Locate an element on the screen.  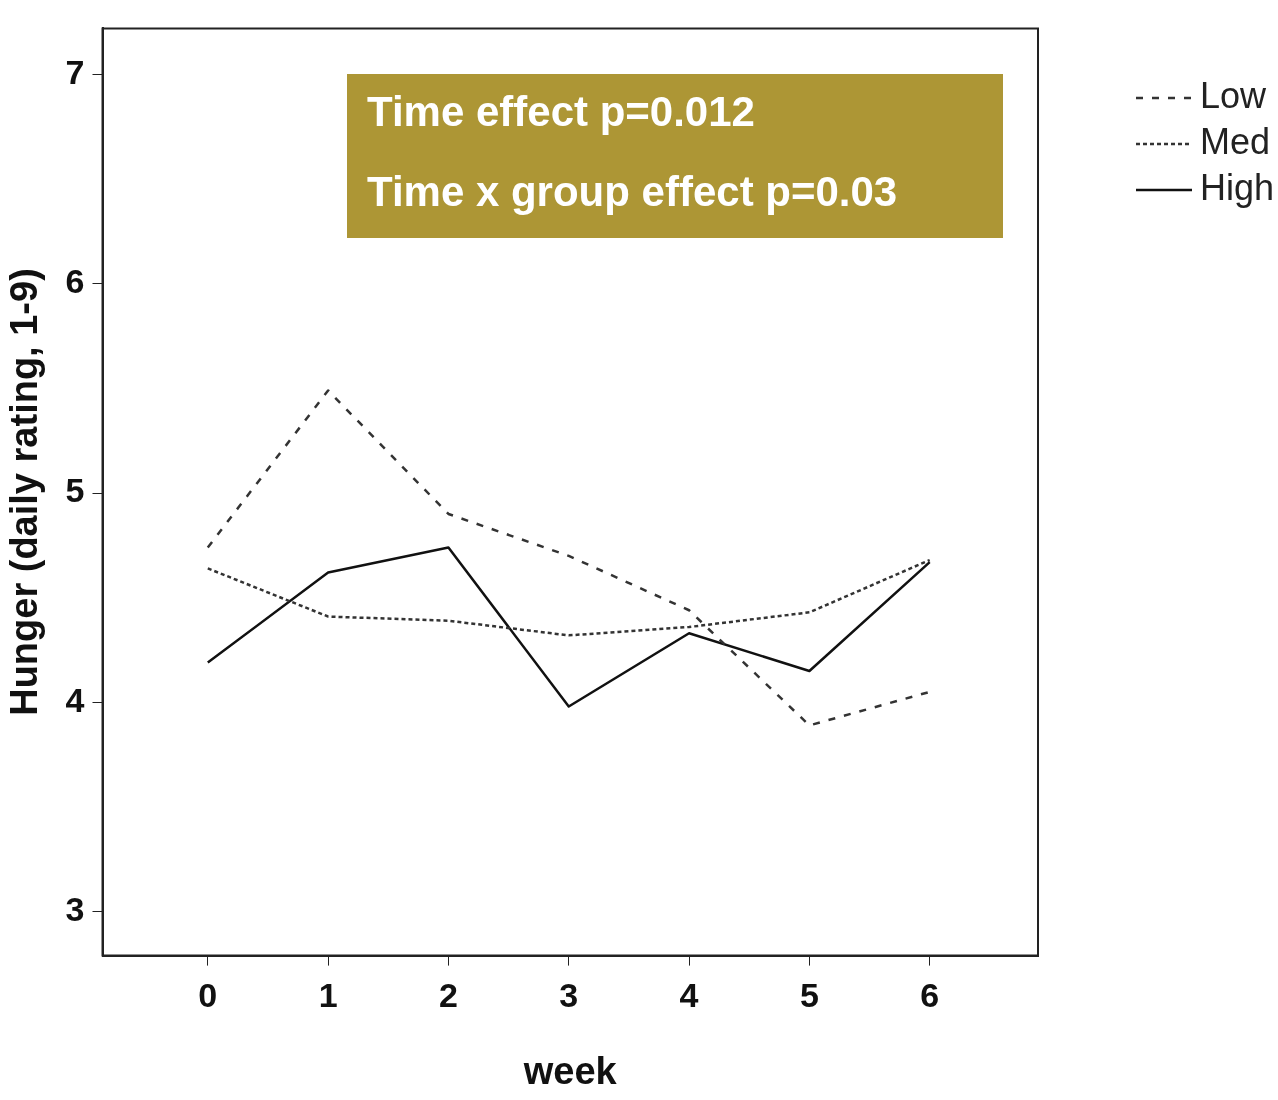
y-tick-label: 6 is located at coordinates (75, 281).